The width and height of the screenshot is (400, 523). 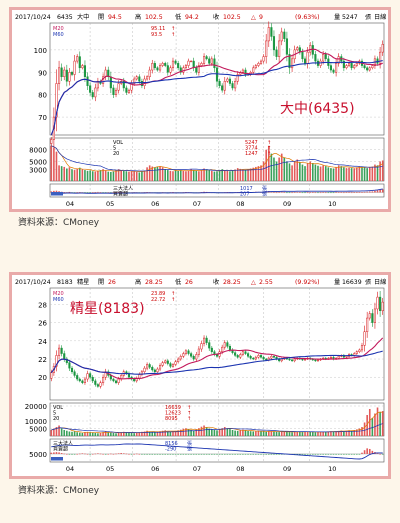 I want to click on inst-legend-unit: 張, so click(x=189, y=444).